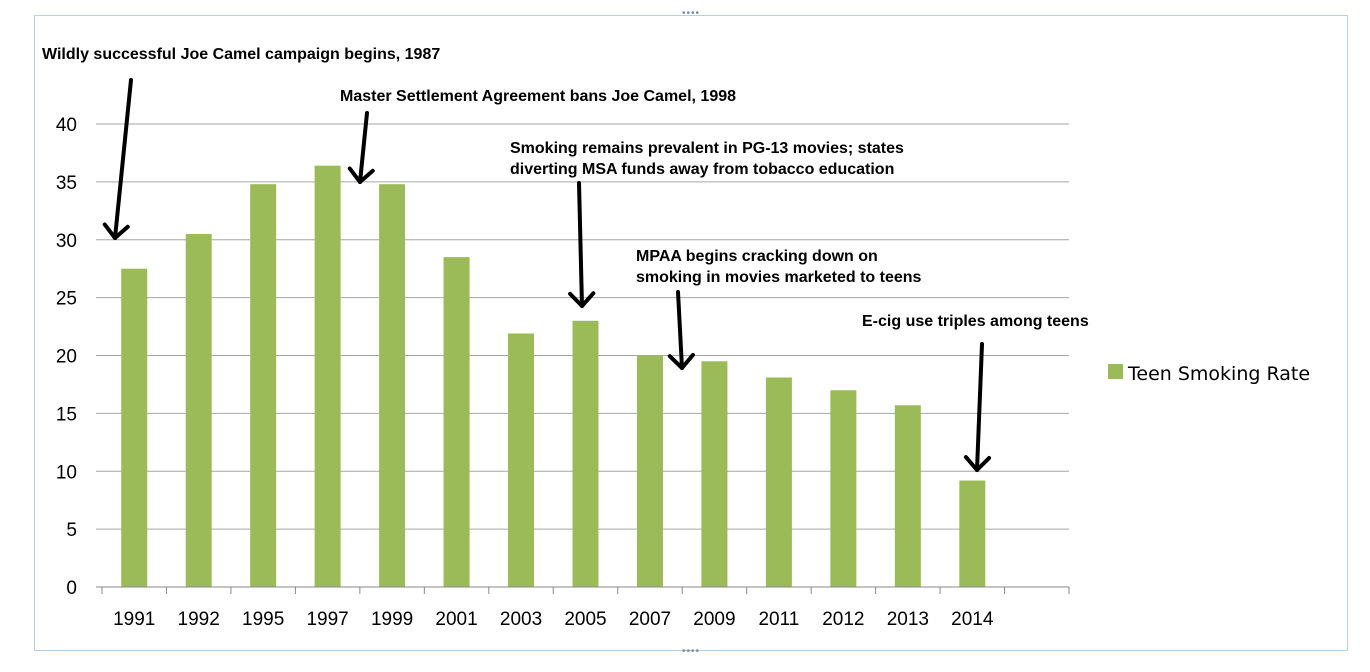 The width and height of the screenshot is (1370, 672). Describe the element at coordinates (691, 13) in the screenshot. I see `top-resize-handle: ••••` at that location.